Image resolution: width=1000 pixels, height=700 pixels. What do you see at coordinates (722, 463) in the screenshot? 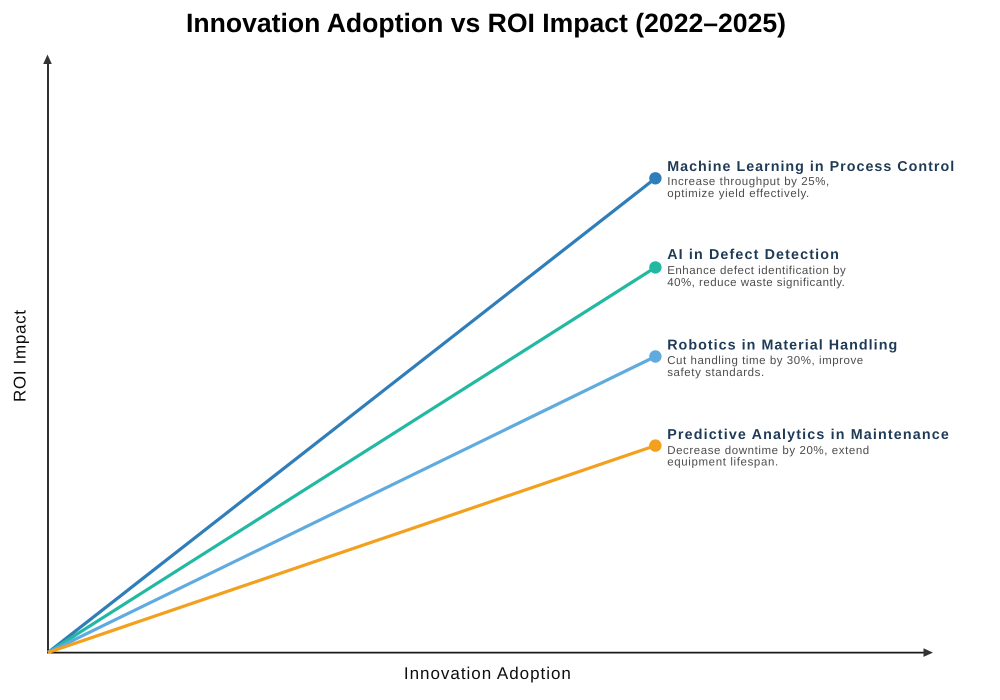
I see `svg-text: equipment lifespan.` at bounding box center [722, 463].